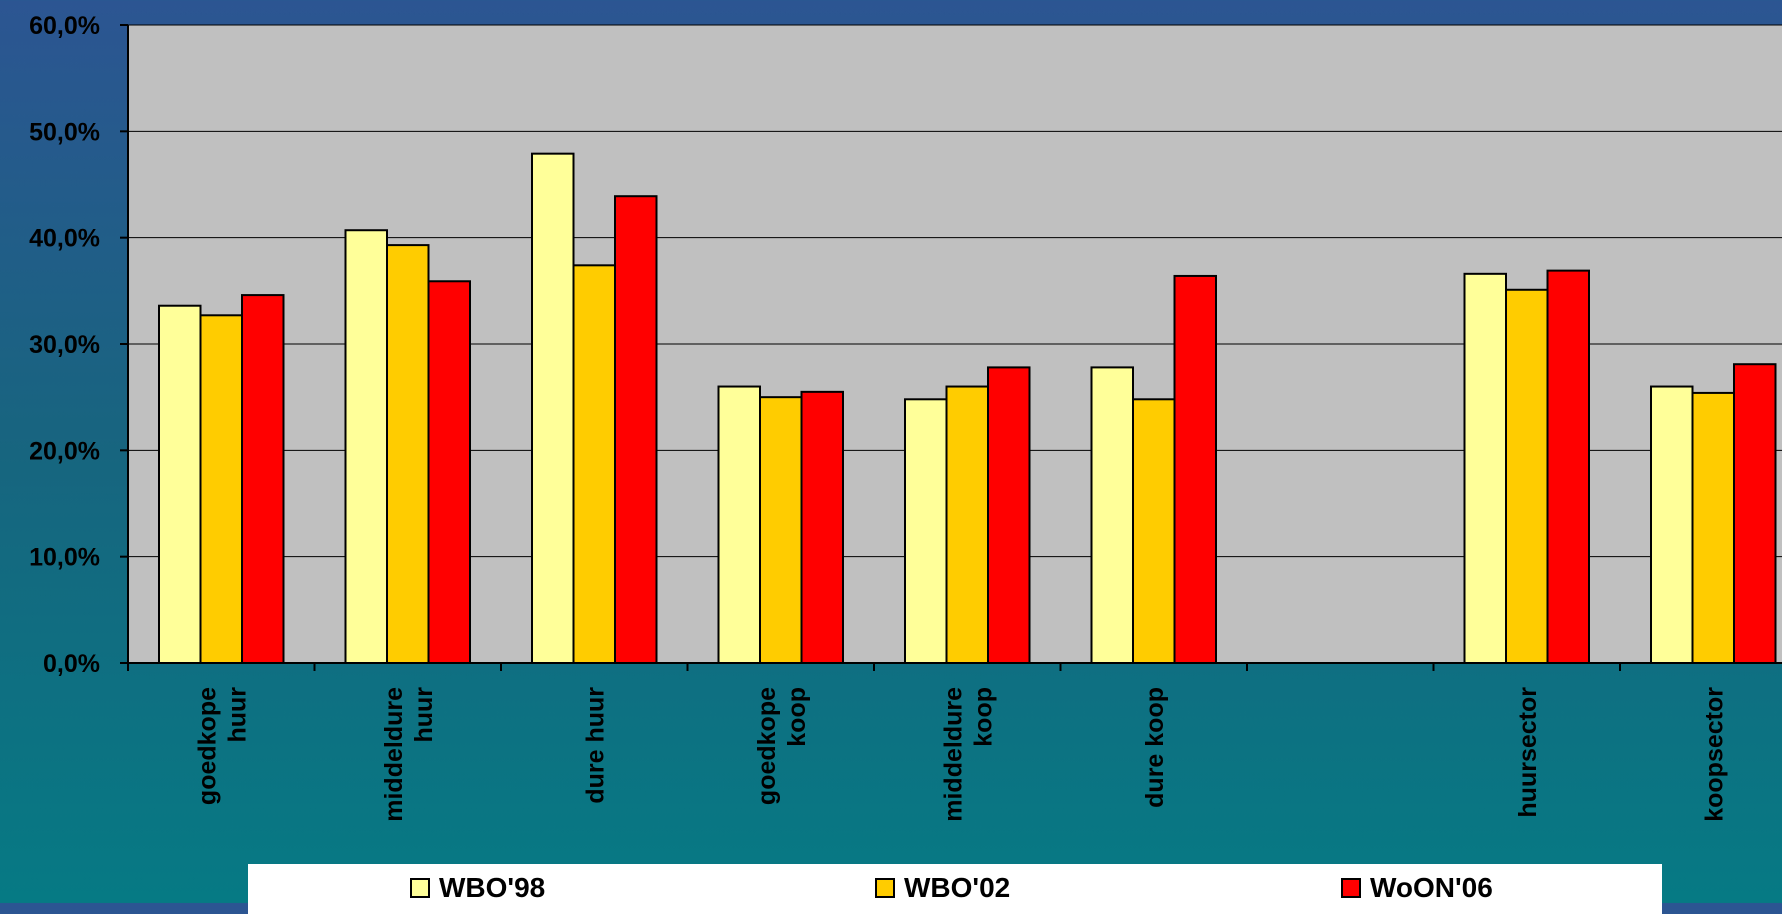 The width and height of the screenshot is (1782, 914). What do you see at coordinates (1528, 752) in the screenshot?
I see `x-category-label: huursector` at bounding box center [1528, 752].